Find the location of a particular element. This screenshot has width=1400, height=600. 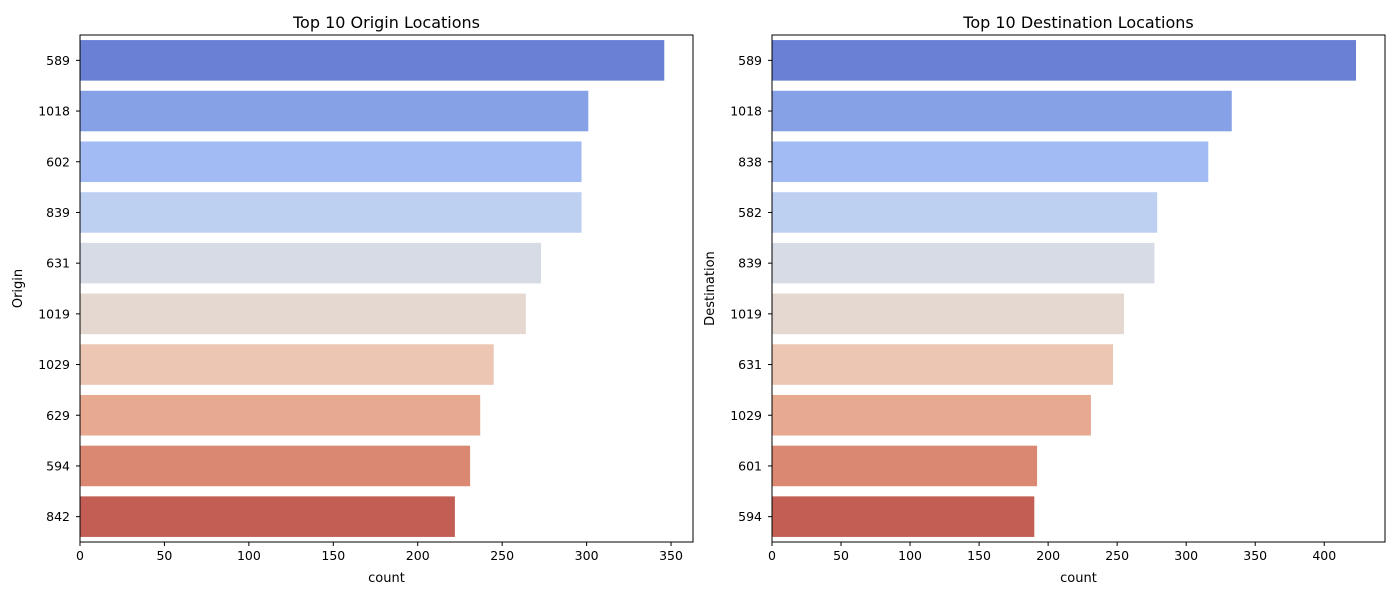

origin-xtick-label: 300 is located at coordinates (587, 555).